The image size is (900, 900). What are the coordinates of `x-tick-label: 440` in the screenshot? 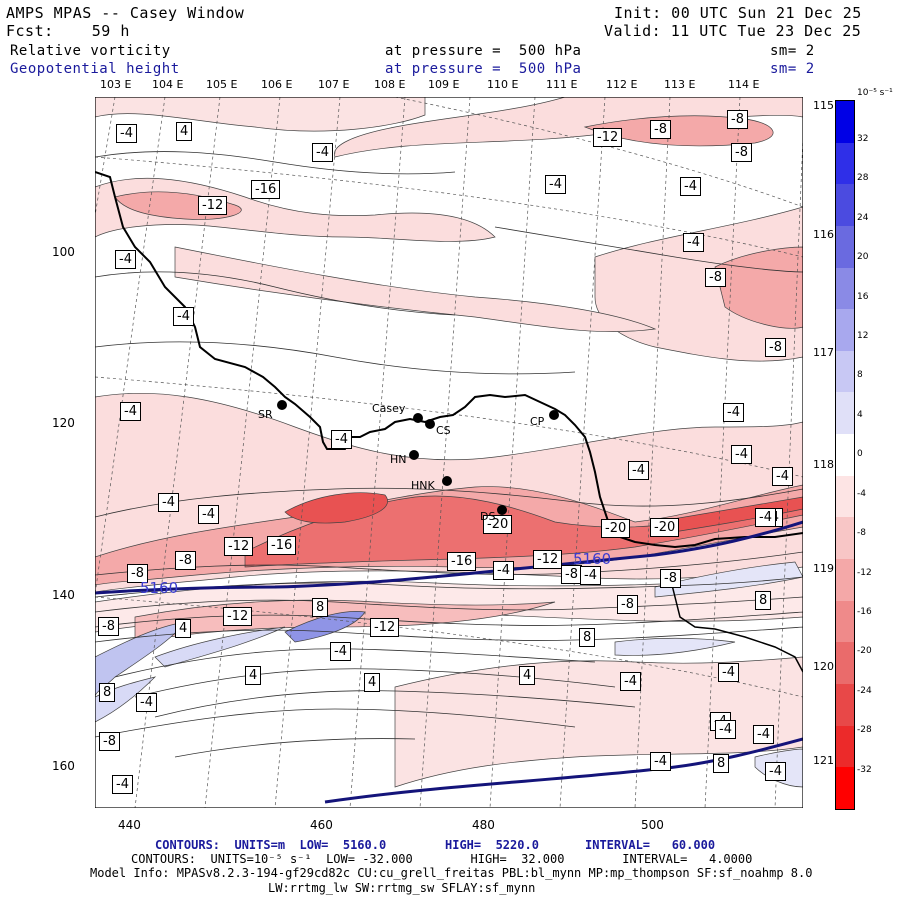 It's located at (129, 825).